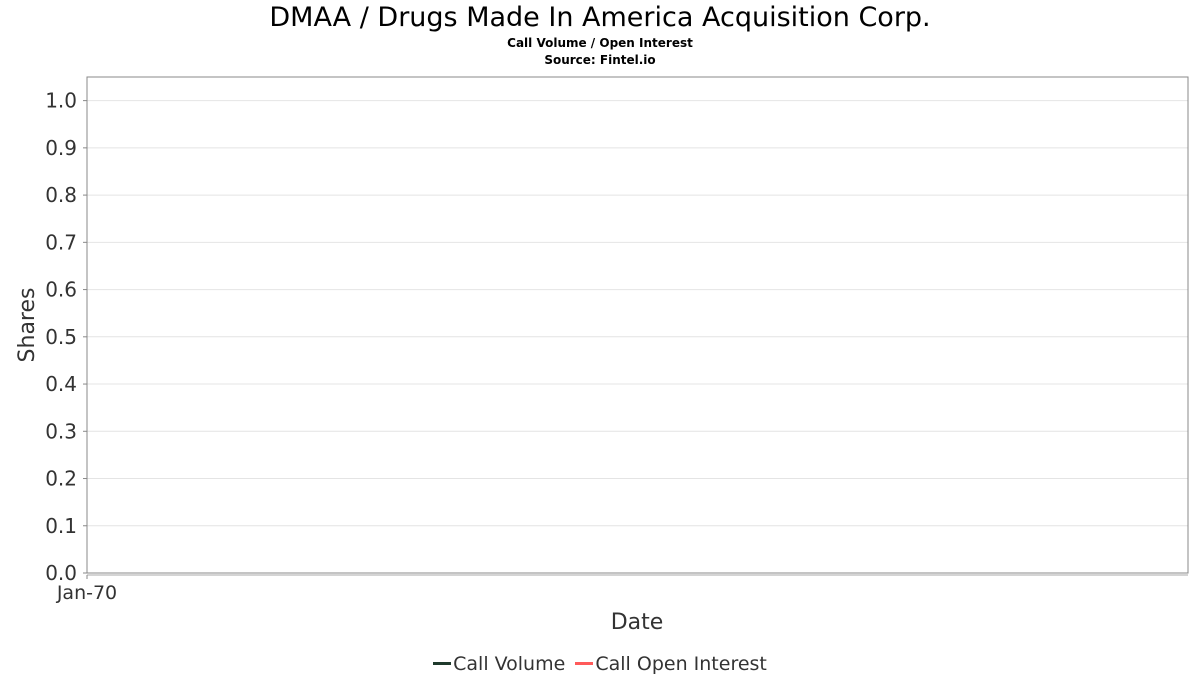 Image resolution: width=1200 pixels, height=676 pixels. Describe the element at coordinates (27, 325) in the screenshot. I see `y-axis-label: Shares` at that location.